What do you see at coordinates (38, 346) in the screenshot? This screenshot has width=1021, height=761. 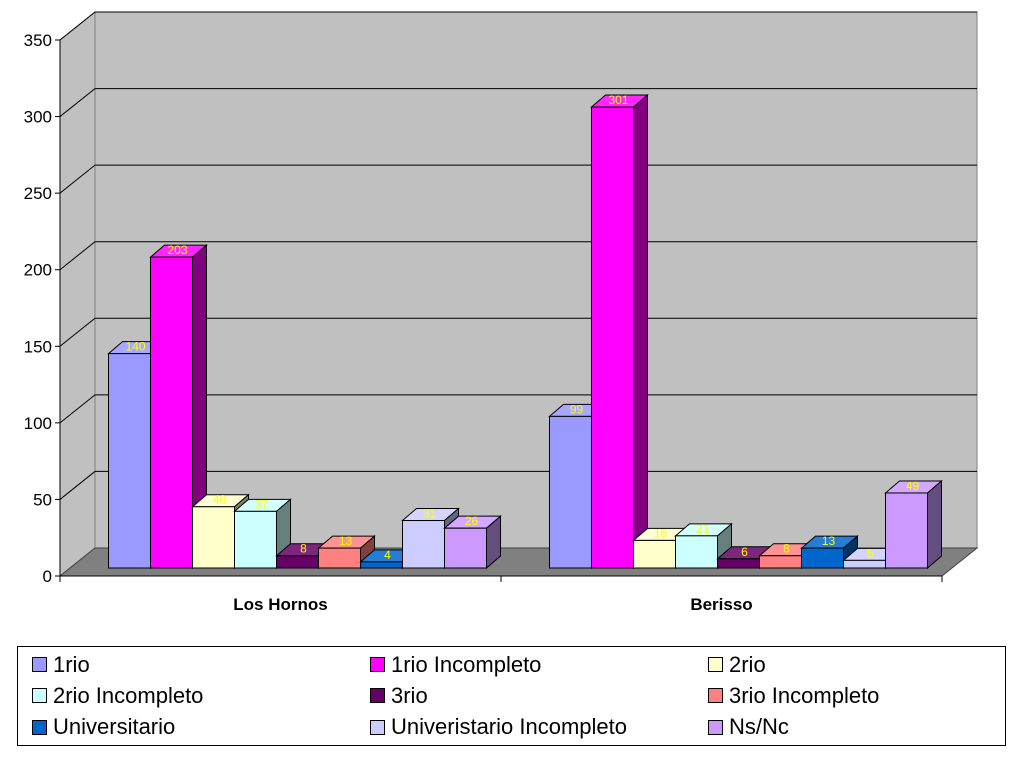 I see `y-tick-label: 150` at bounding box center [38, 346].